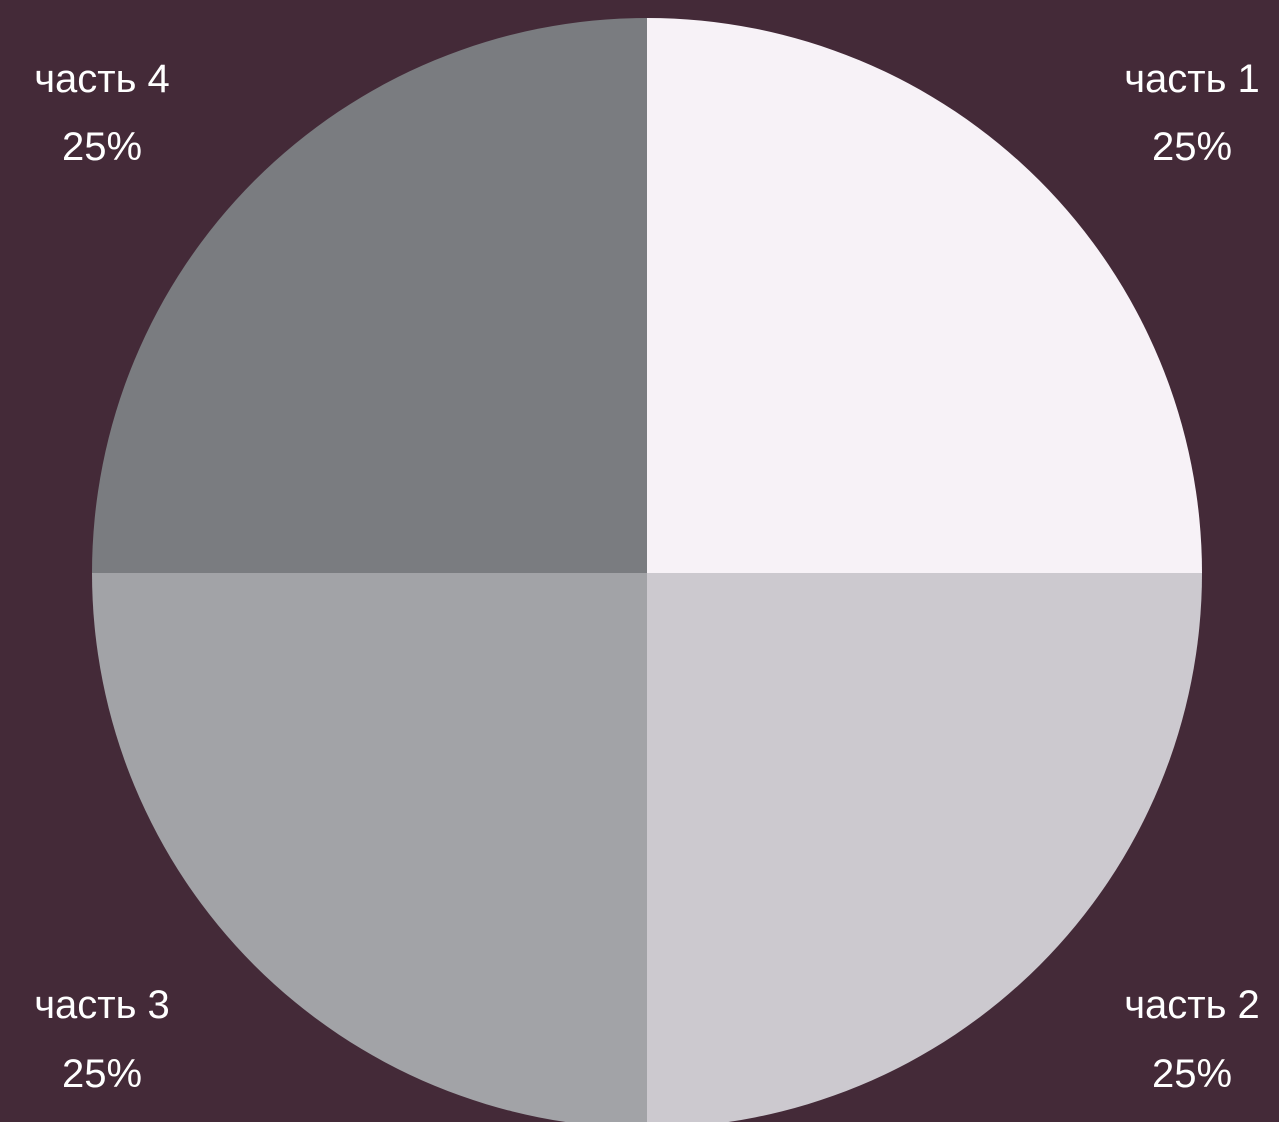 This screenshot has height=1122, width=1279. I want to click on slice-label-3: часть 3, so click(102, 1005).